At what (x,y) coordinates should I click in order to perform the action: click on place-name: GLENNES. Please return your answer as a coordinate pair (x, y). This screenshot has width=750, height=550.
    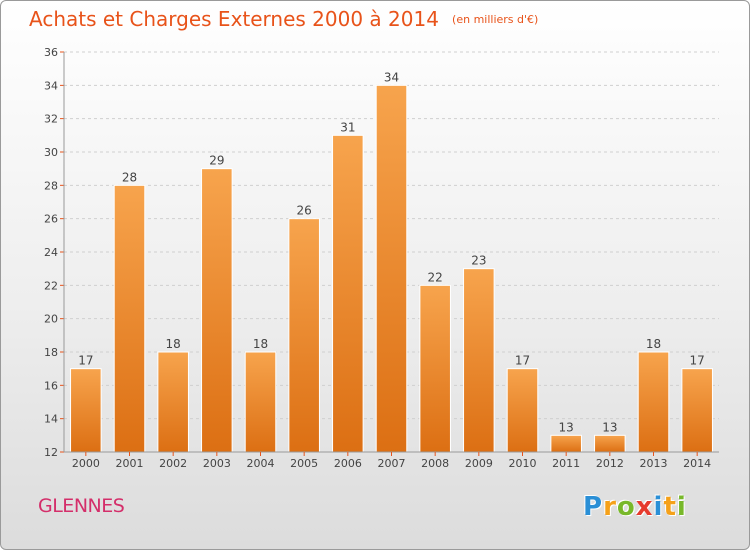
    Looking at the image, I should click on (81, 506).